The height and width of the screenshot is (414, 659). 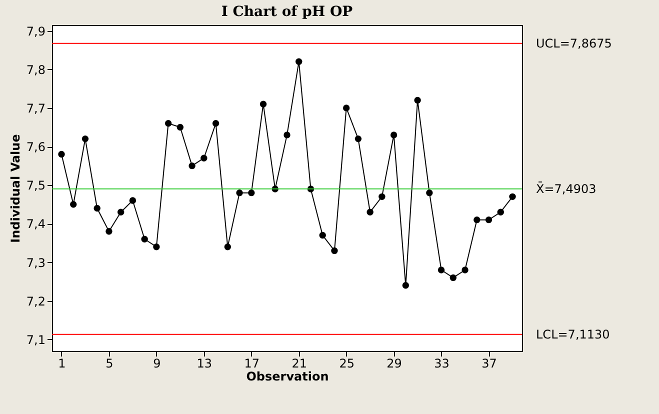 What do you see at coordinates (346, 363) in the screenshot?
I see `x-tick-label: 25` at bounding box center [346, 363].